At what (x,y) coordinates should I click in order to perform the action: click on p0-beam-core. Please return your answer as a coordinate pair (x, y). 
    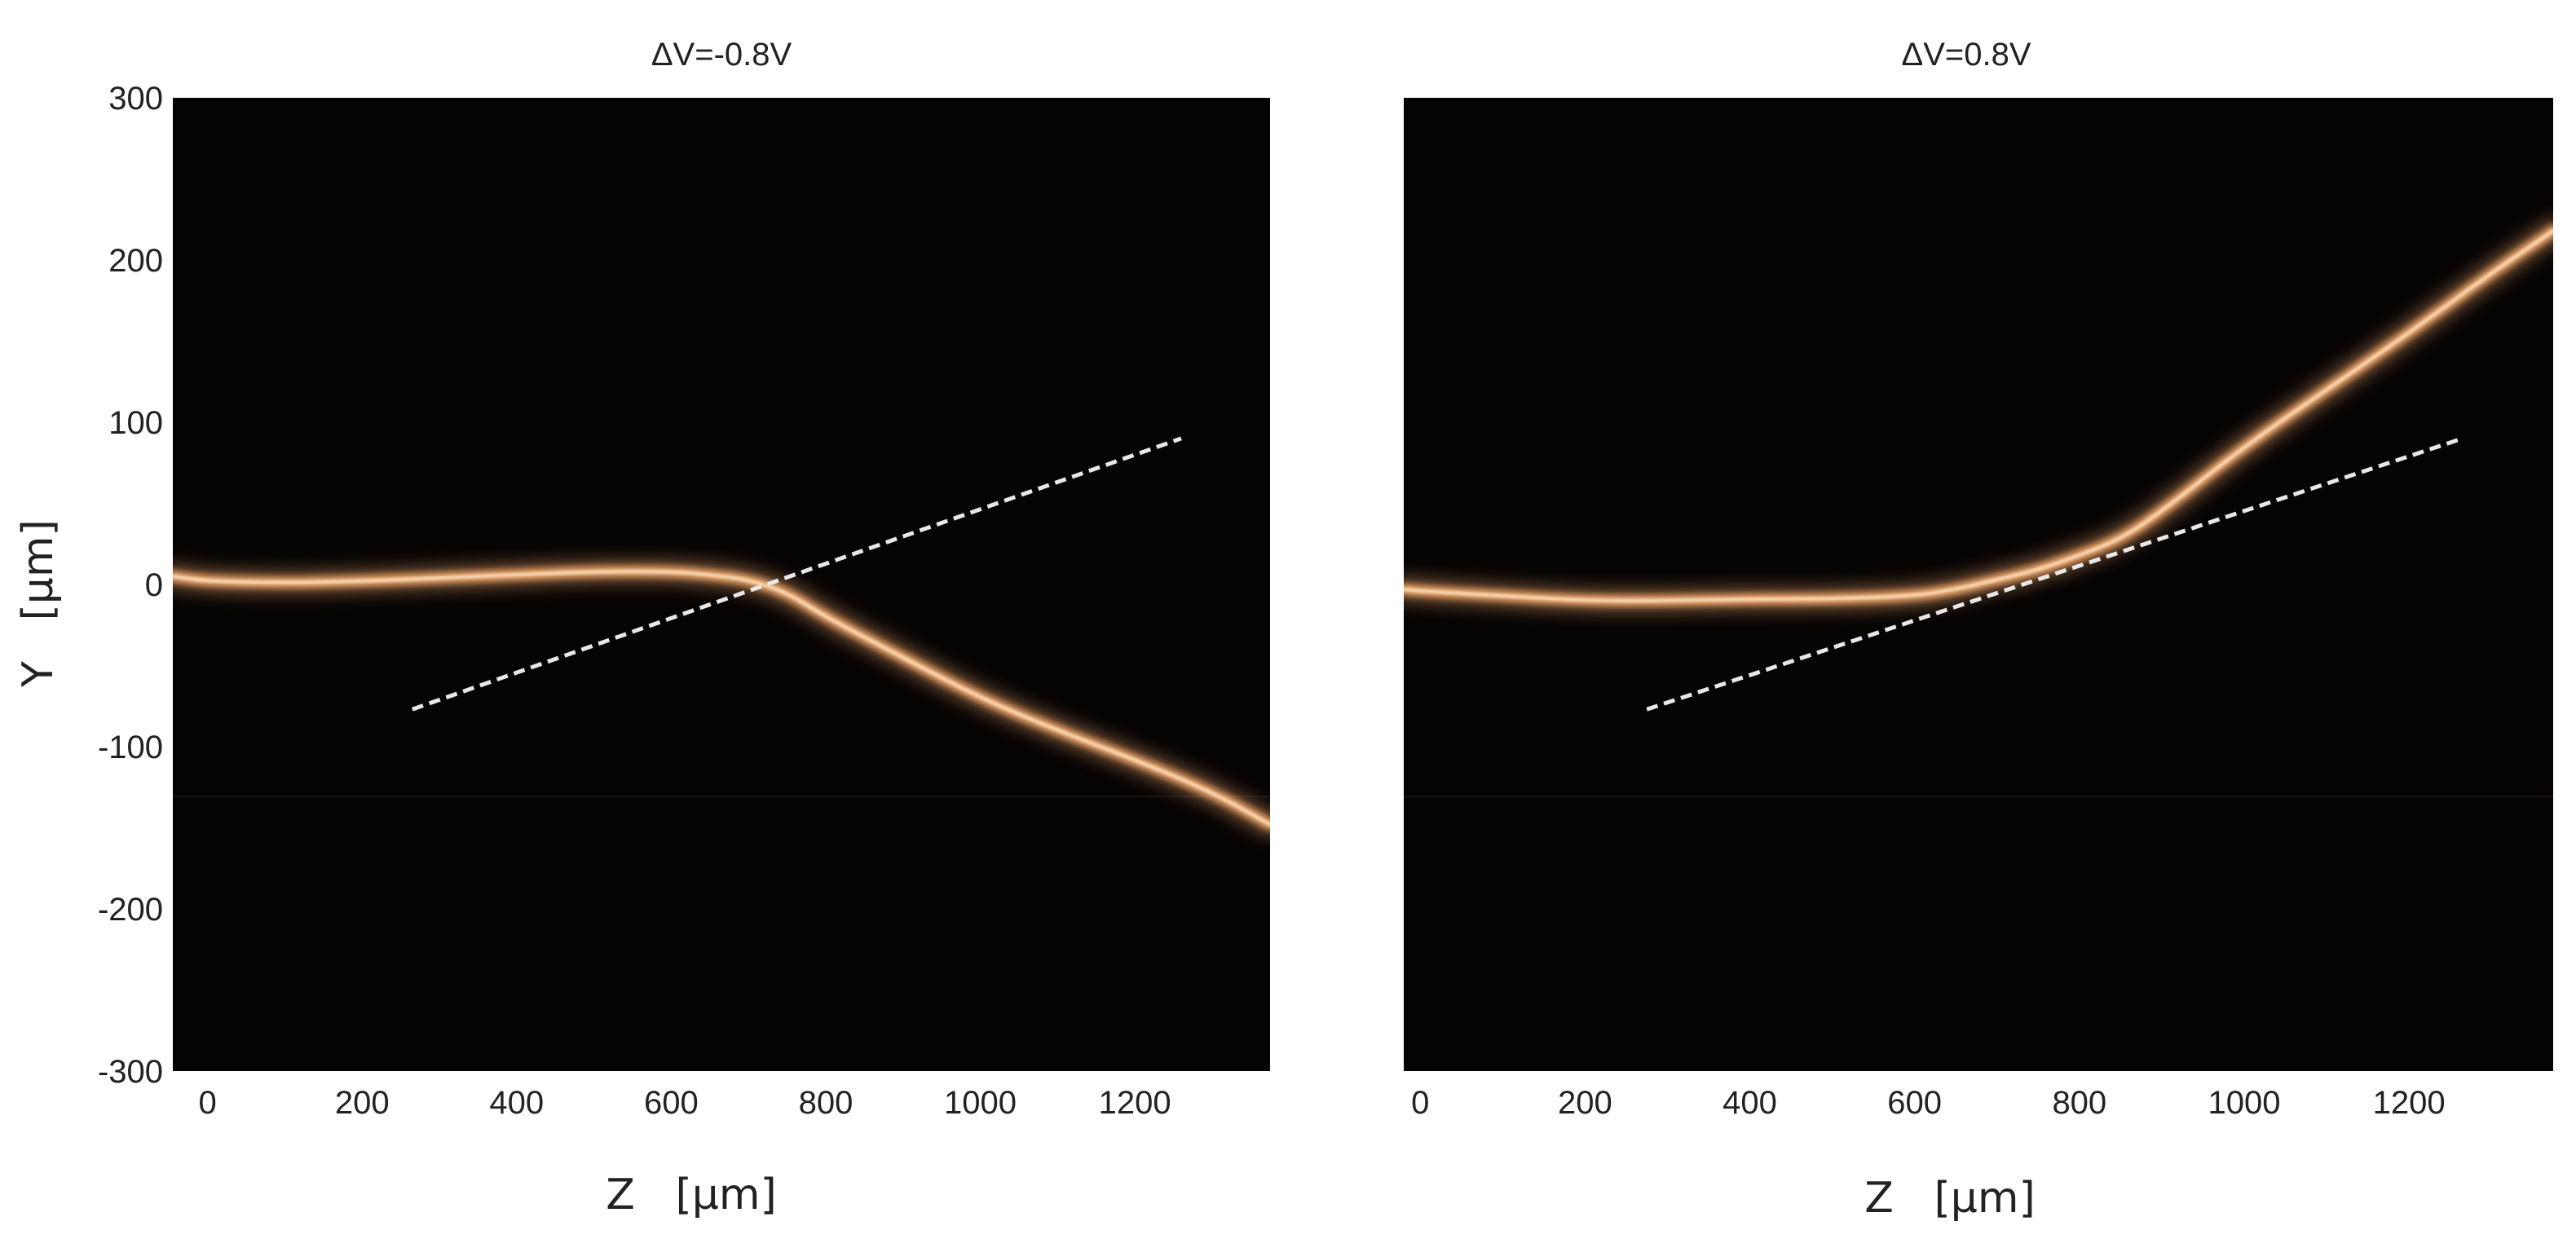
    Looking at the image, I should click on (721, 698).